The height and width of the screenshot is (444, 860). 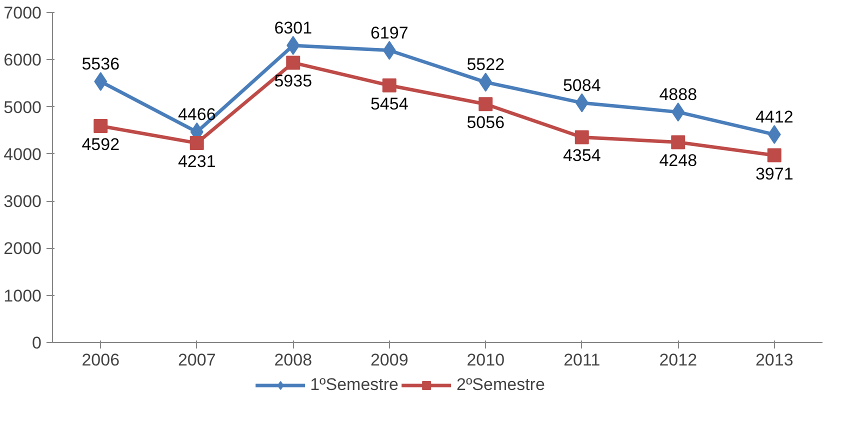 I want to click on y-tick-label: 5000, so click(x=23, y=107).